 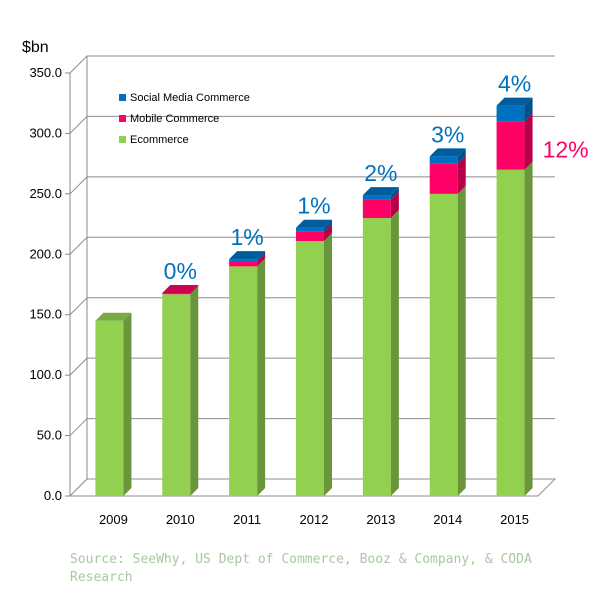 I want to click on bar-2009-series-0-top, so click(x=113, y=316).